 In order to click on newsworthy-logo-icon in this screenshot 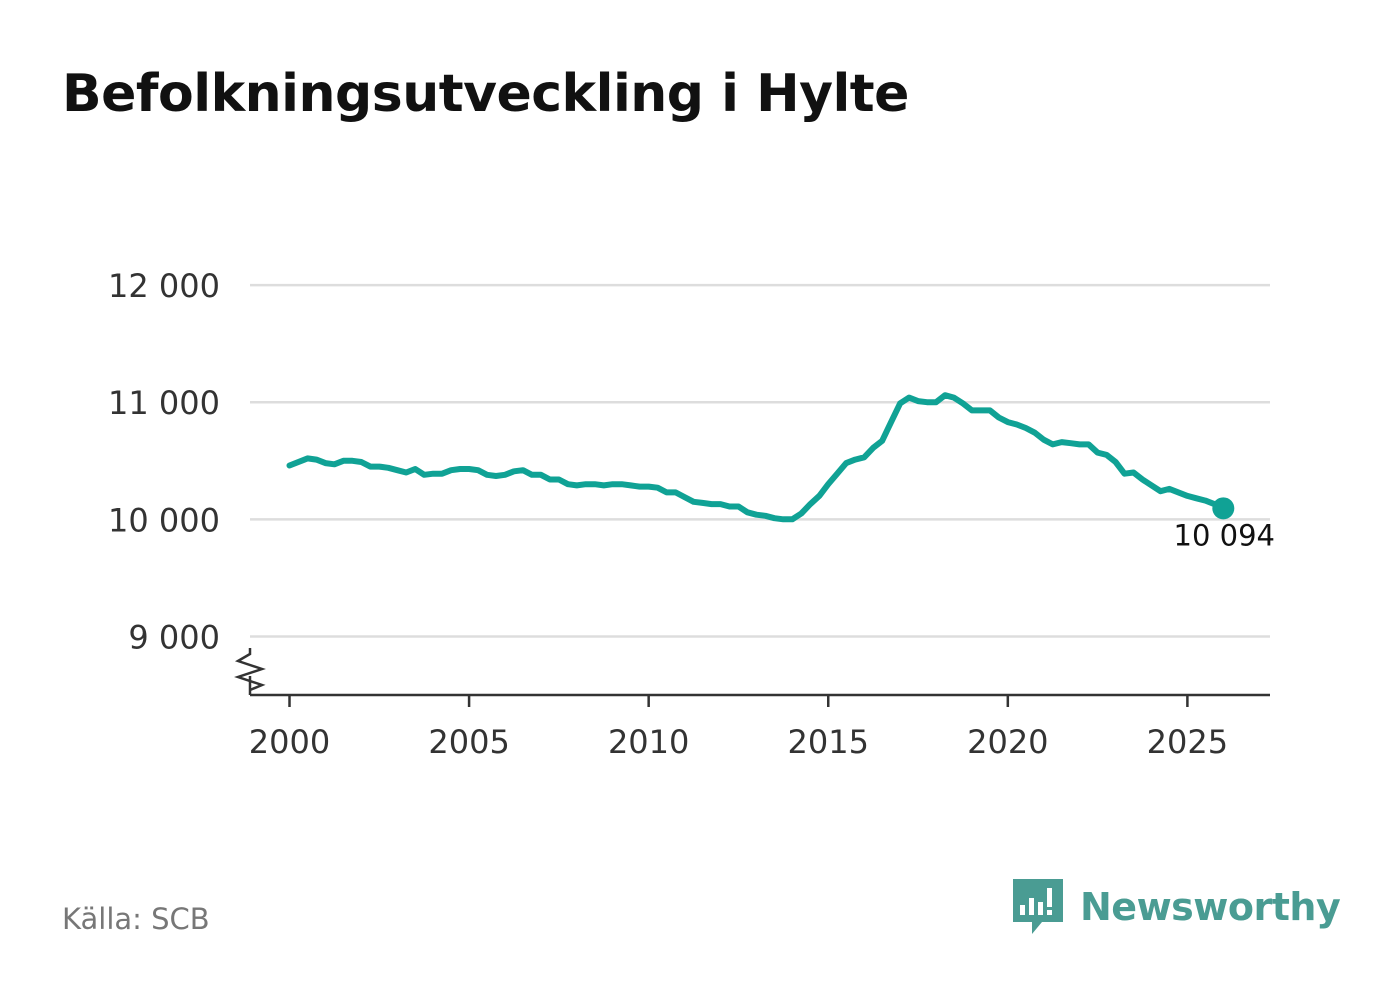, I will do `click(1038, 906)`.